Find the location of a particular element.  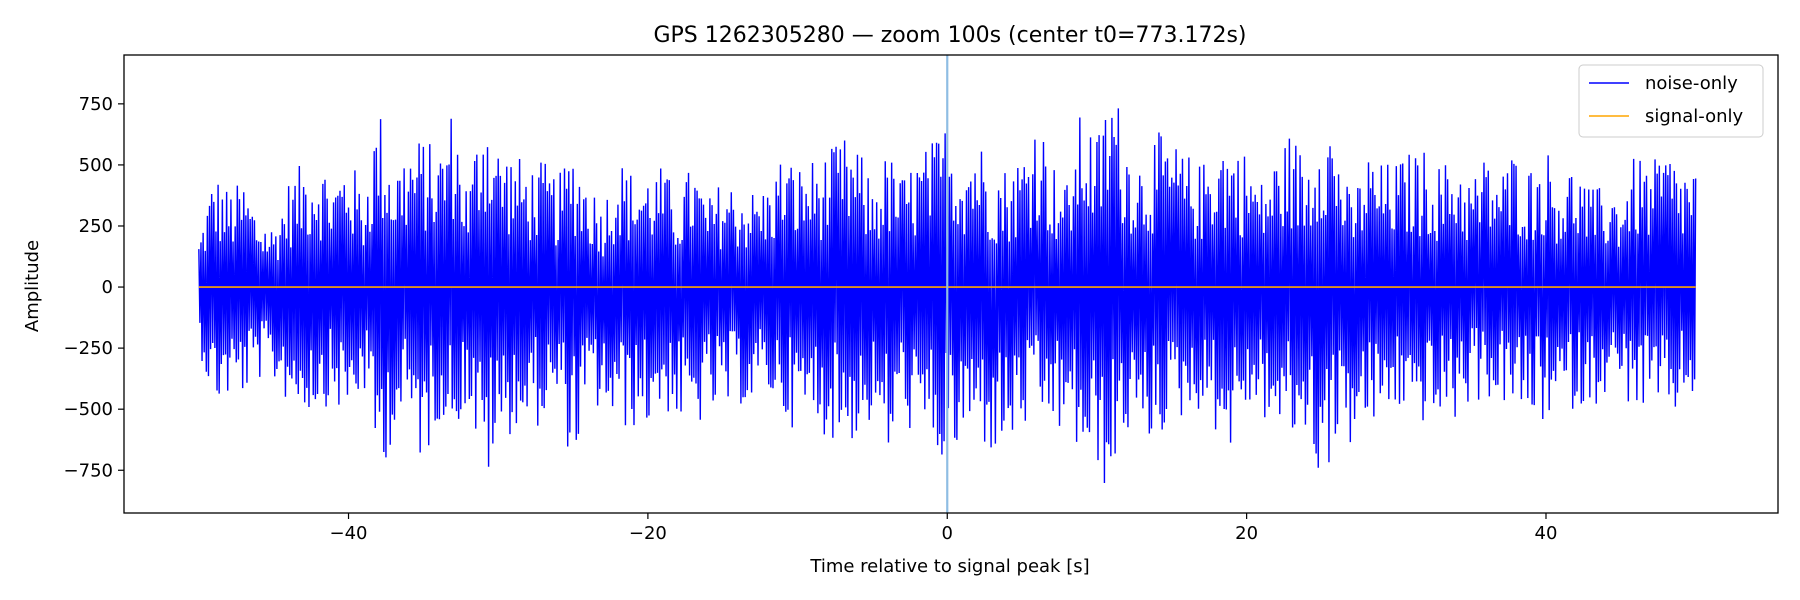

x-tick-label: 40 is located at coordinates (1546, 533).